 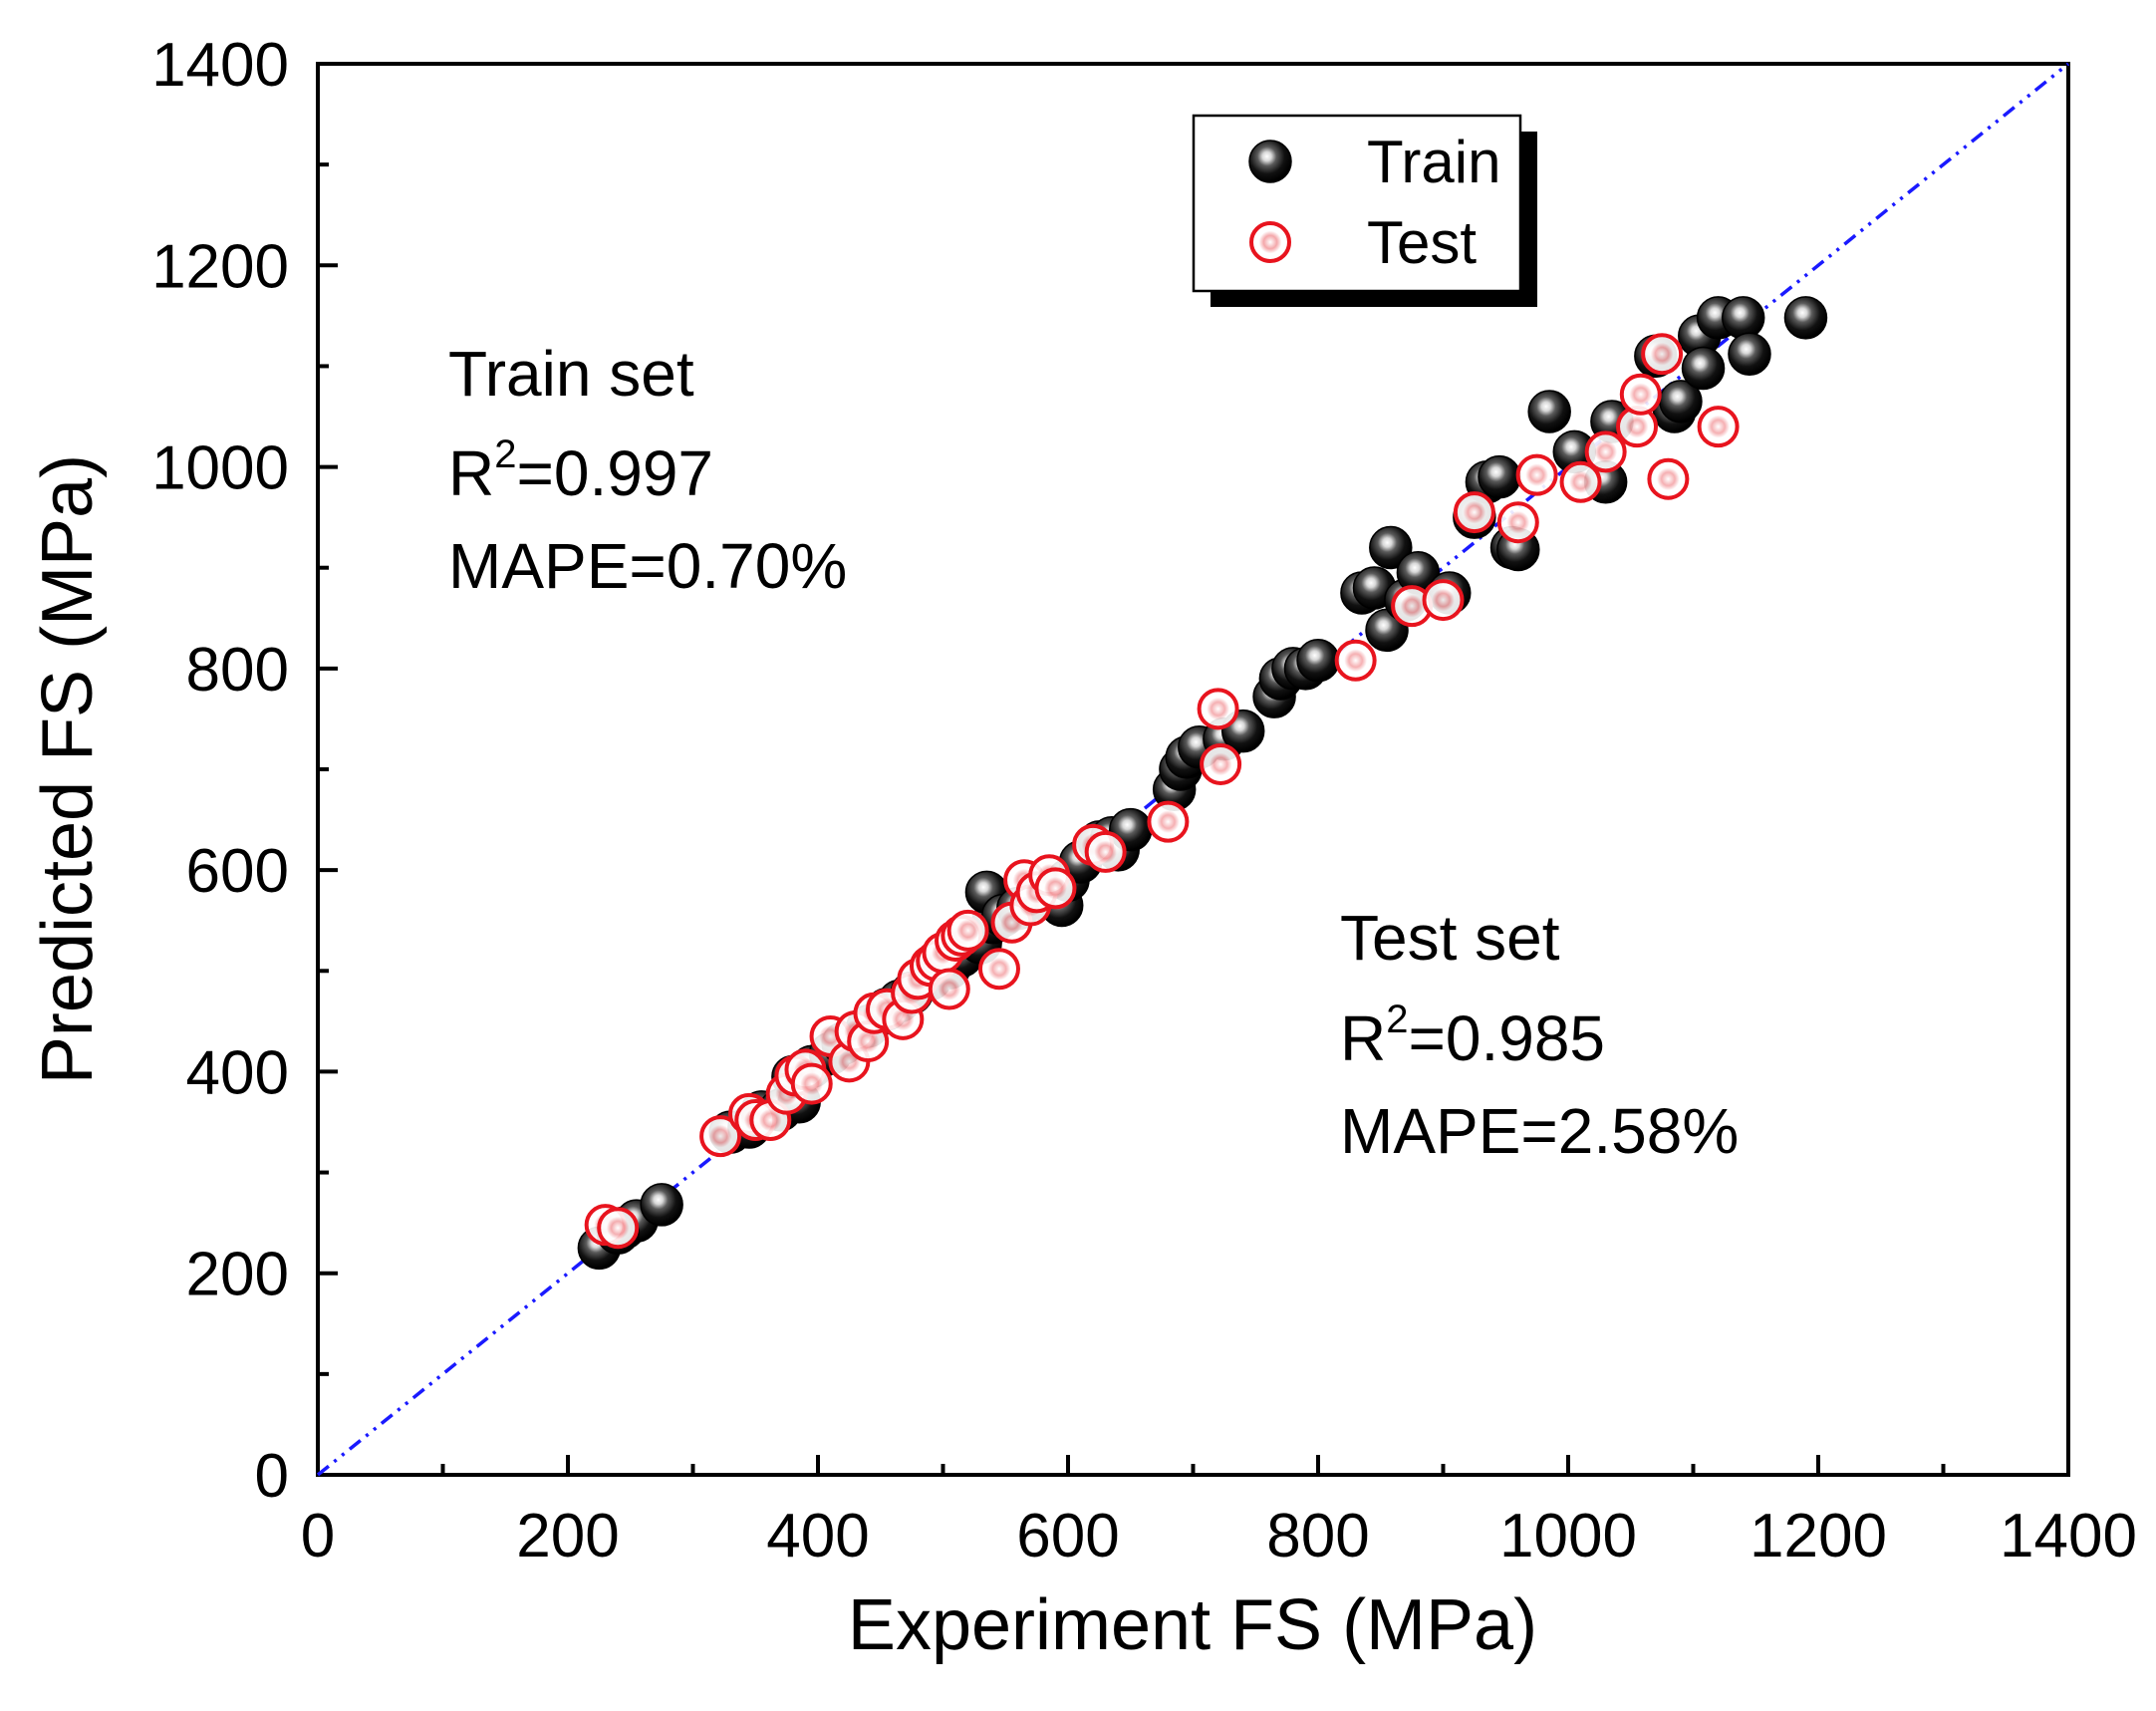 I want to click on test-set-annotation: Test set R2=0.985 MAPE=2.58%, so click(x=1539, y=1035).